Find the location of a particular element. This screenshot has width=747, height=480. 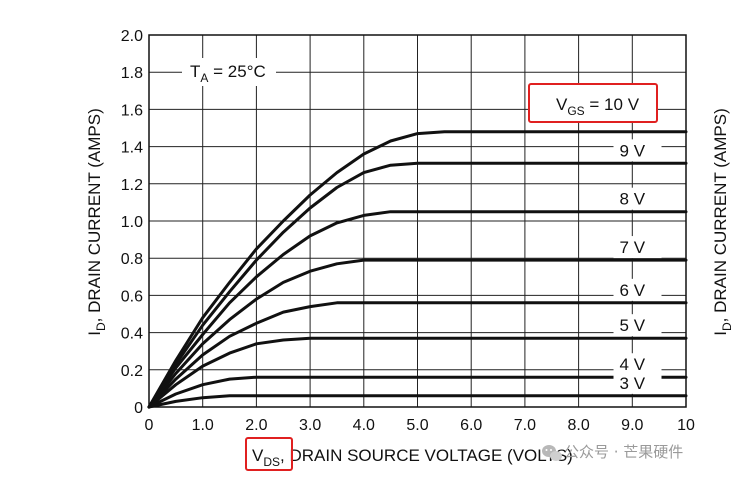

x-tick-label: 10 is located at coordinates (686, 425).